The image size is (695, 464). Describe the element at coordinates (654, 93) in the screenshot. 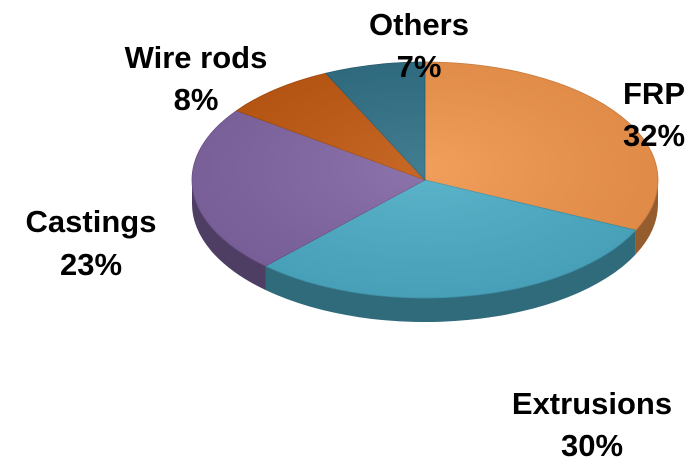

I see `slice-label-frp: FRP` at that location.